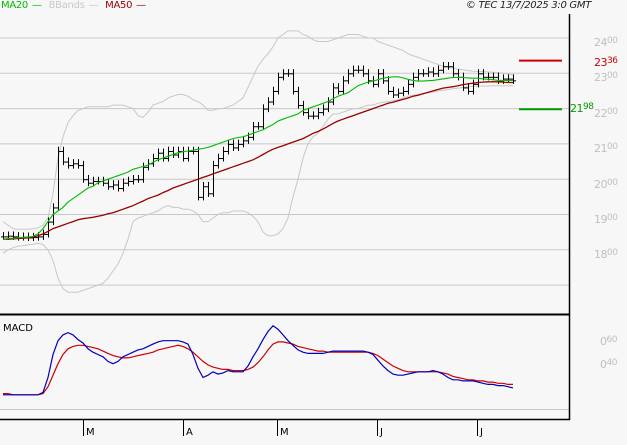  I want to click on price-tick-label: 1900, so click(606, 219).